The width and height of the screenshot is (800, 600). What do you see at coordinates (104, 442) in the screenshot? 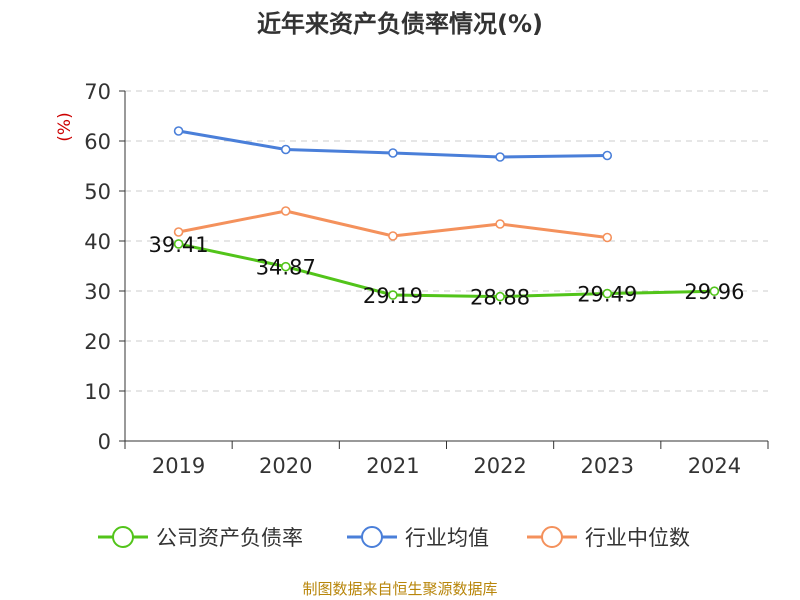
I see `y-tick-label: 0` at bounding box center [104, 442].